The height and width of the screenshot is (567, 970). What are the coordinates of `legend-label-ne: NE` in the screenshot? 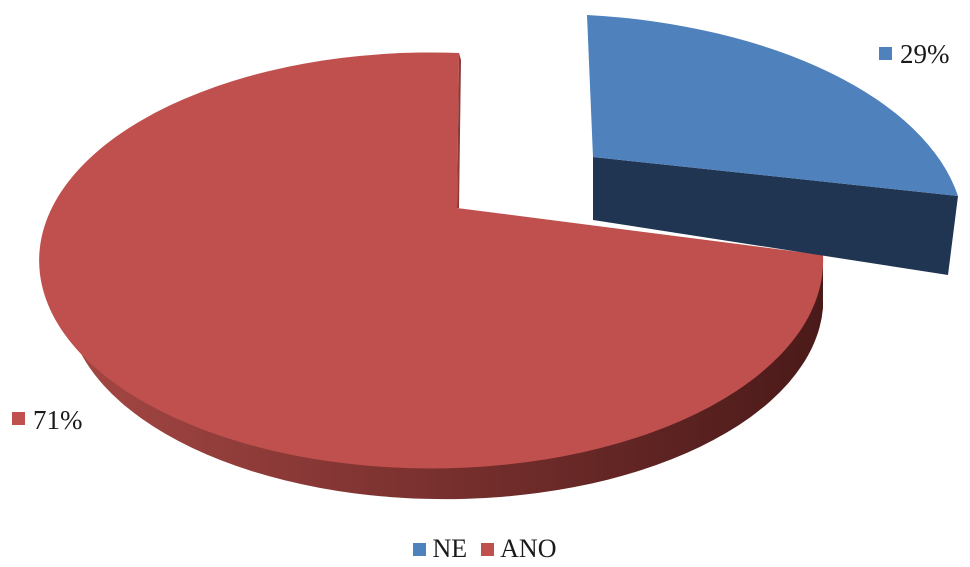 It's located at (450, 548).